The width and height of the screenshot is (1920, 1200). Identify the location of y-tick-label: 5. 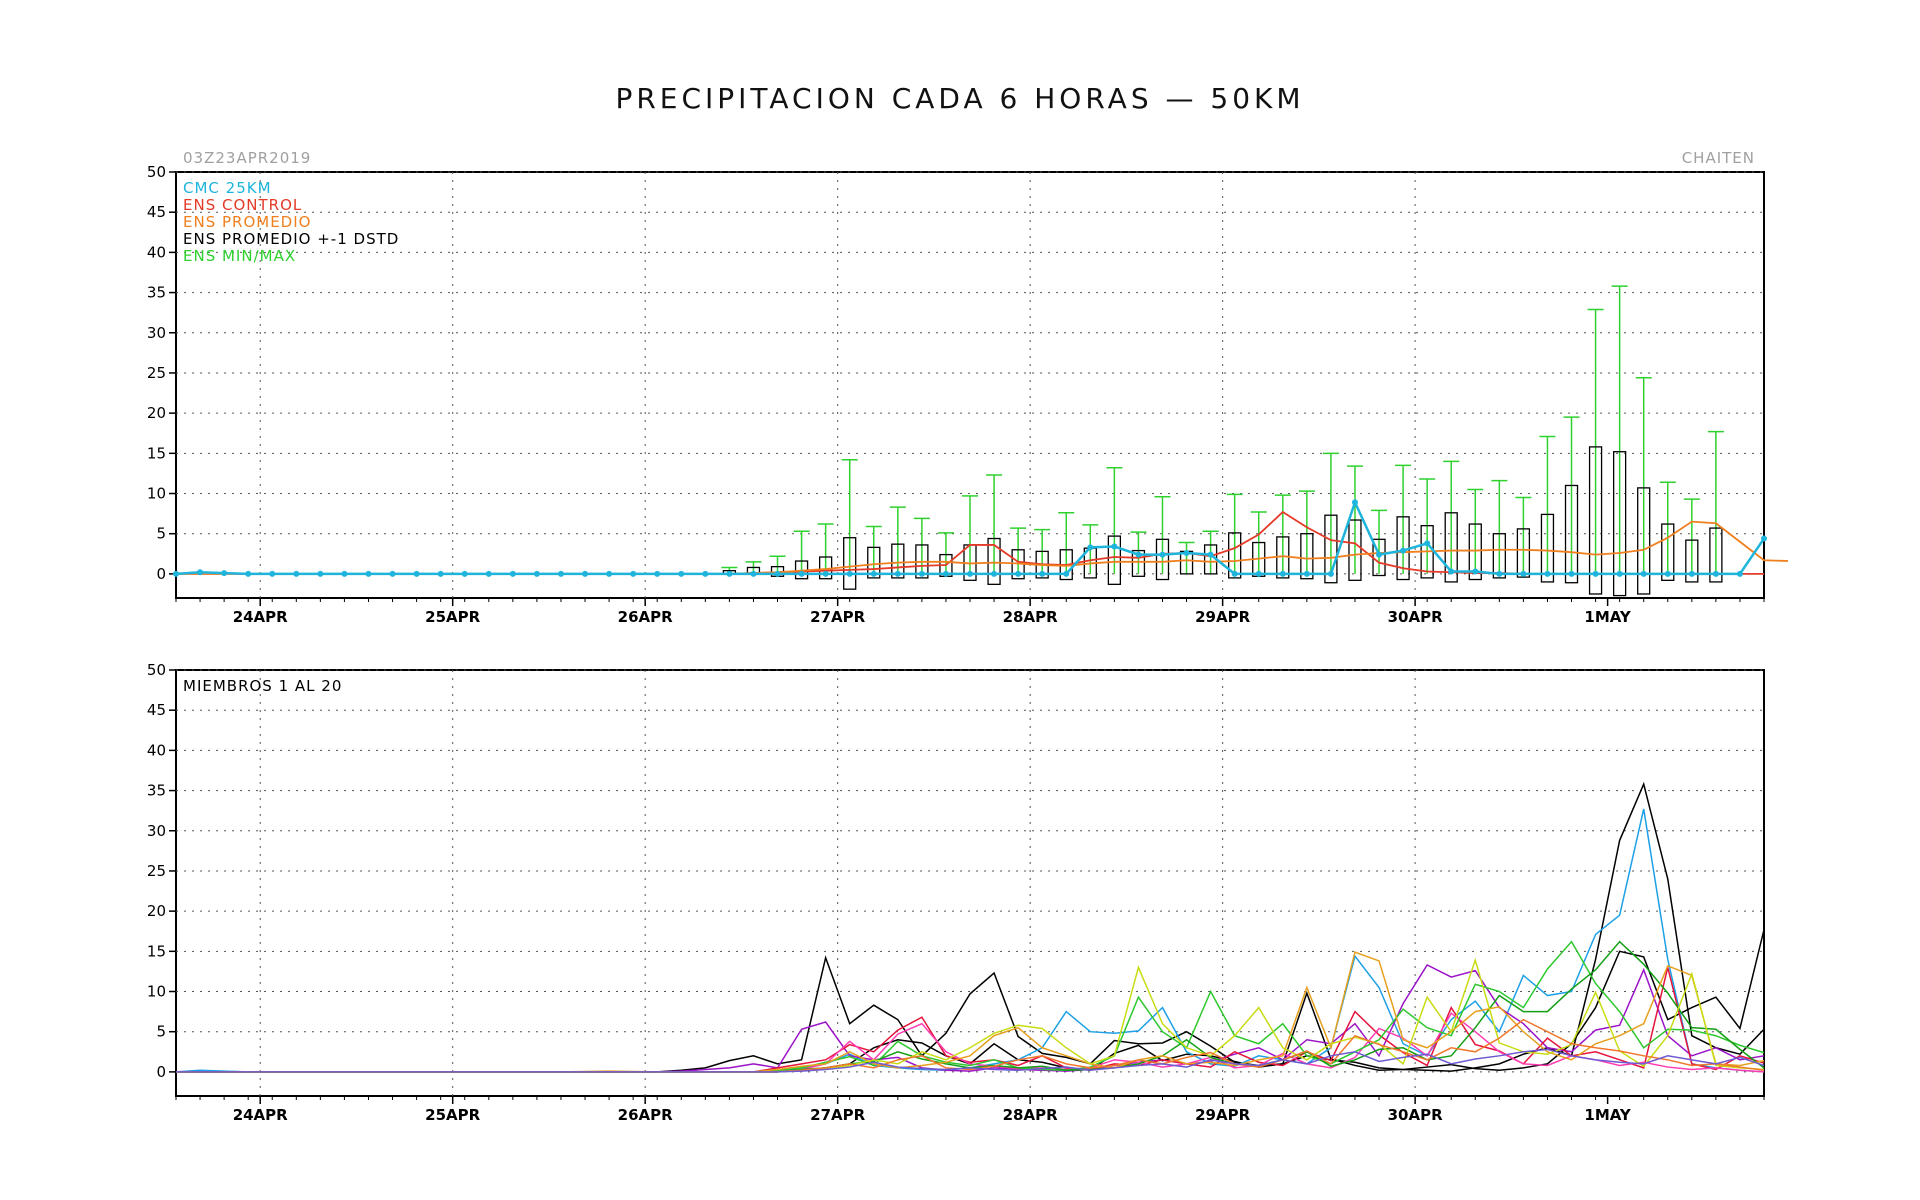
(161, 534).